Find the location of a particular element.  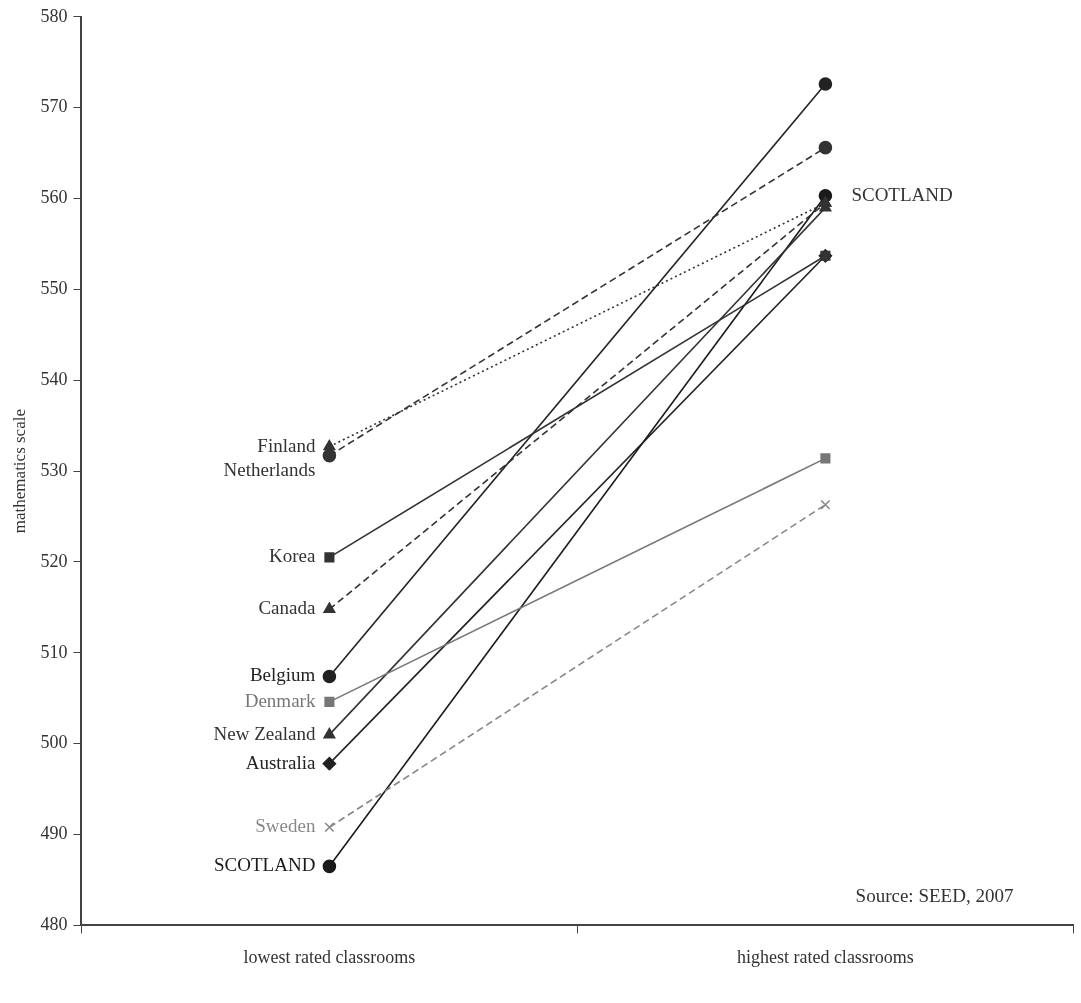

annotation: SCOTLAND is located at coordinates (902, 194).